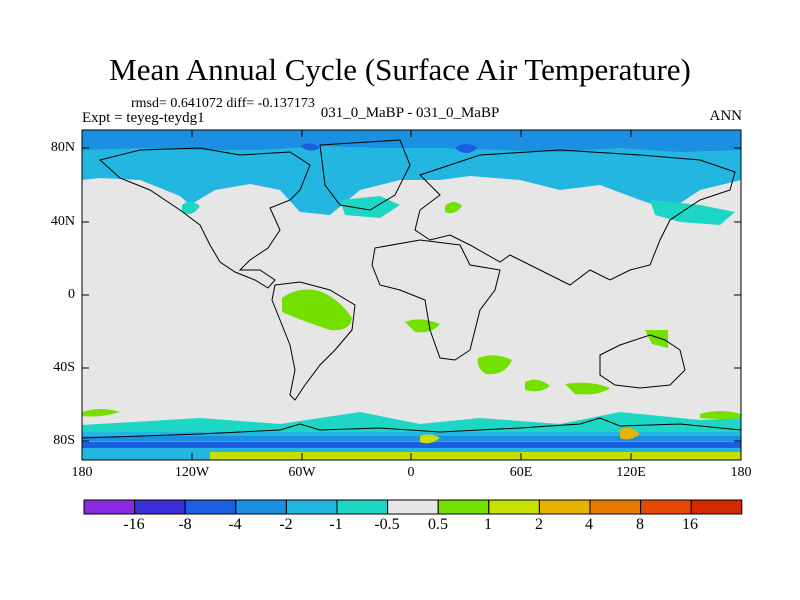 The image size is (800, 600). I want to click on experiment-label: Expt = teyeg-teydg1, so click(143, 118).